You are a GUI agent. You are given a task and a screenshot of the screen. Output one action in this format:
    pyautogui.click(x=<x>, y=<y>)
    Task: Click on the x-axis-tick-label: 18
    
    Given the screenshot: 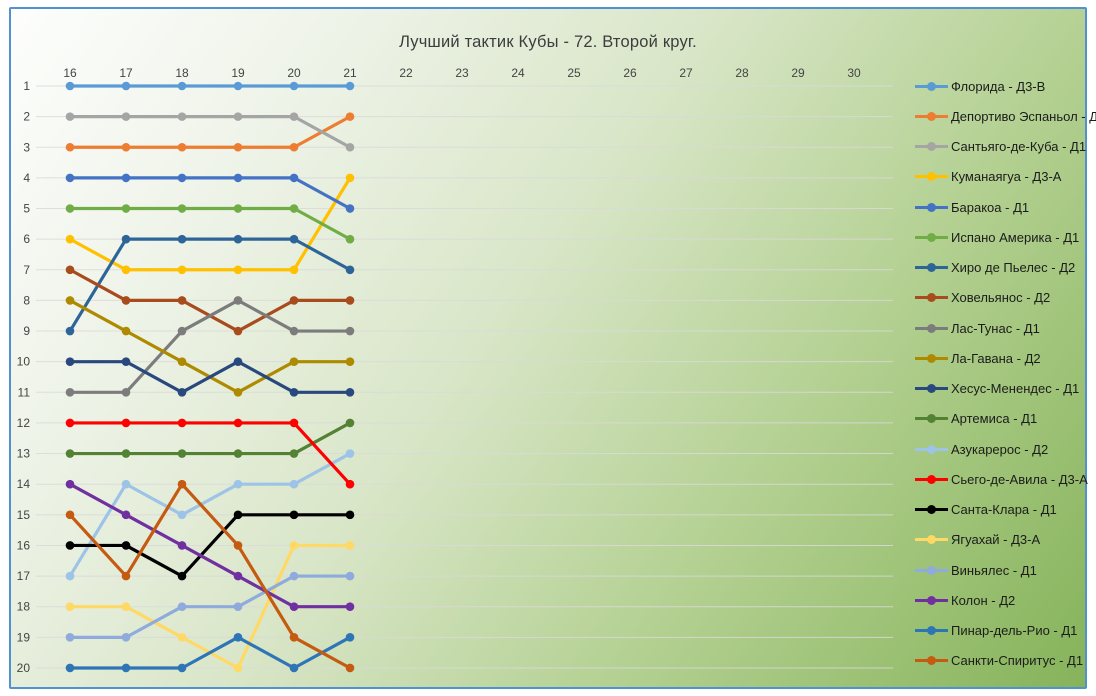 What is the action you would take?
    pyautogui.click(x=182, y=73)
    